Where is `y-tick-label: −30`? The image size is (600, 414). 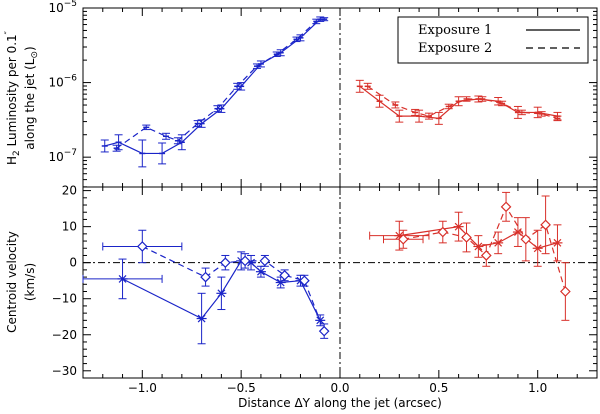 y-tick-label: −30 is located at coordinates (64, 371).